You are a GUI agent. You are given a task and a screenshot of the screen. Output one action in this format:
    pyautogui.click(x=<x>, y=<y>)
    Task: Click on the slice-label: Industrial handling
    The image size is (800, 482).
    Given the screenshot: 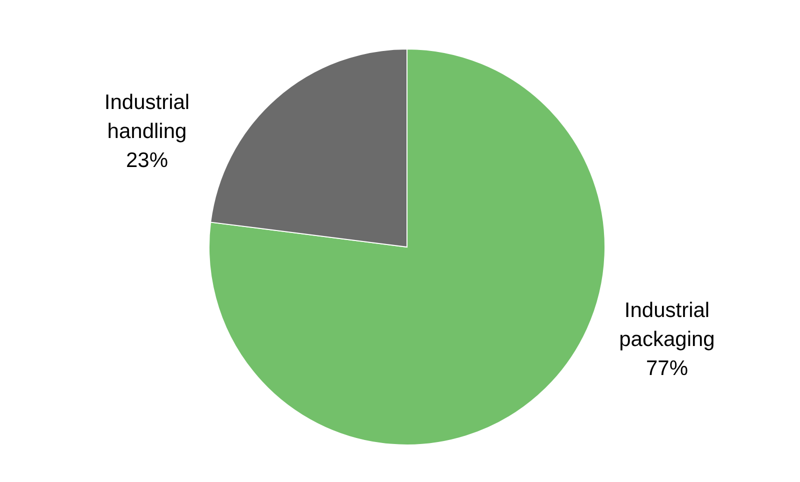 What is the action you would take?
    pyautogui.click(x=147, y=116)
    